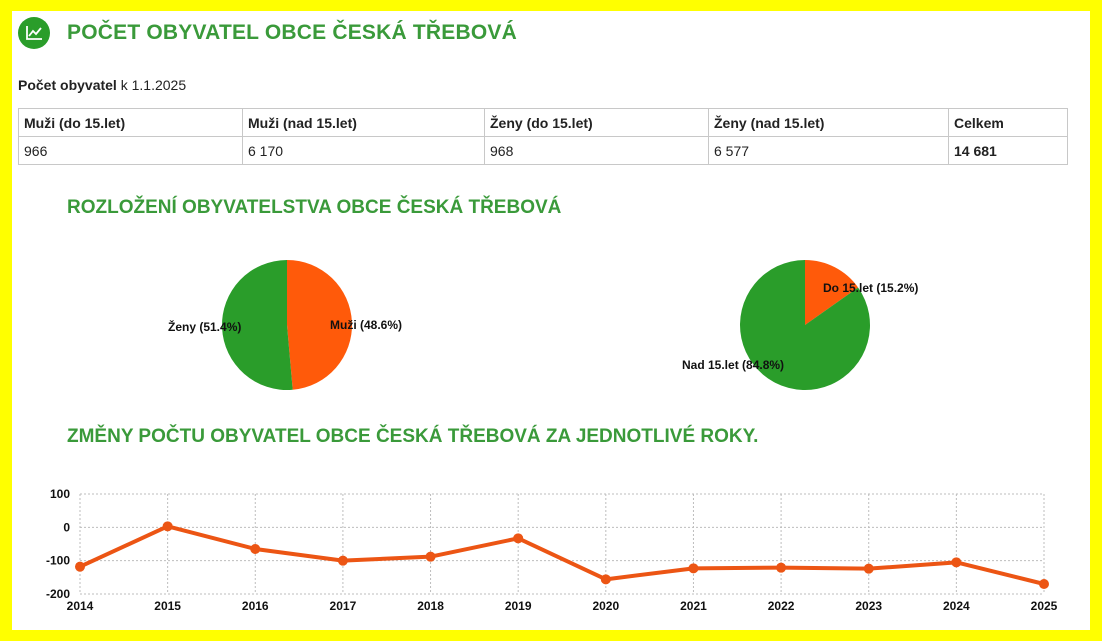  I want to click on pie-slice-label: Do 15.let (15.2%), so click(870, 288).